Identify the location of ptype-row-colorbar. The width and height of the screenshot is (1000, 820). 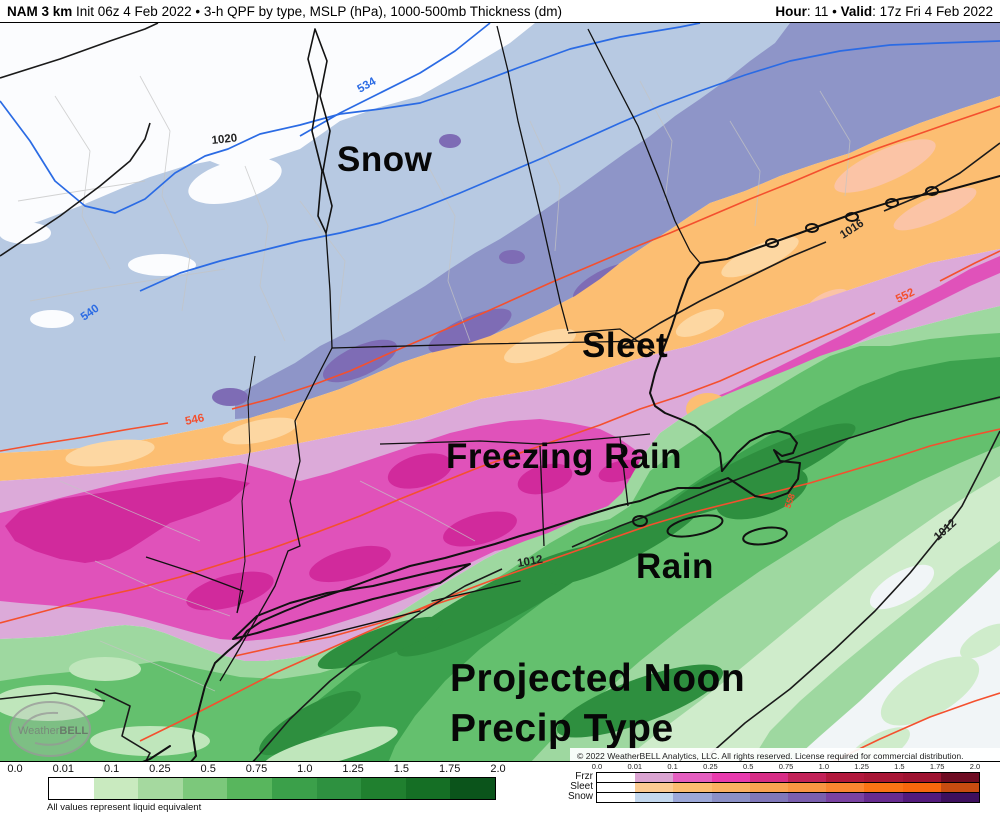
(788, 797).